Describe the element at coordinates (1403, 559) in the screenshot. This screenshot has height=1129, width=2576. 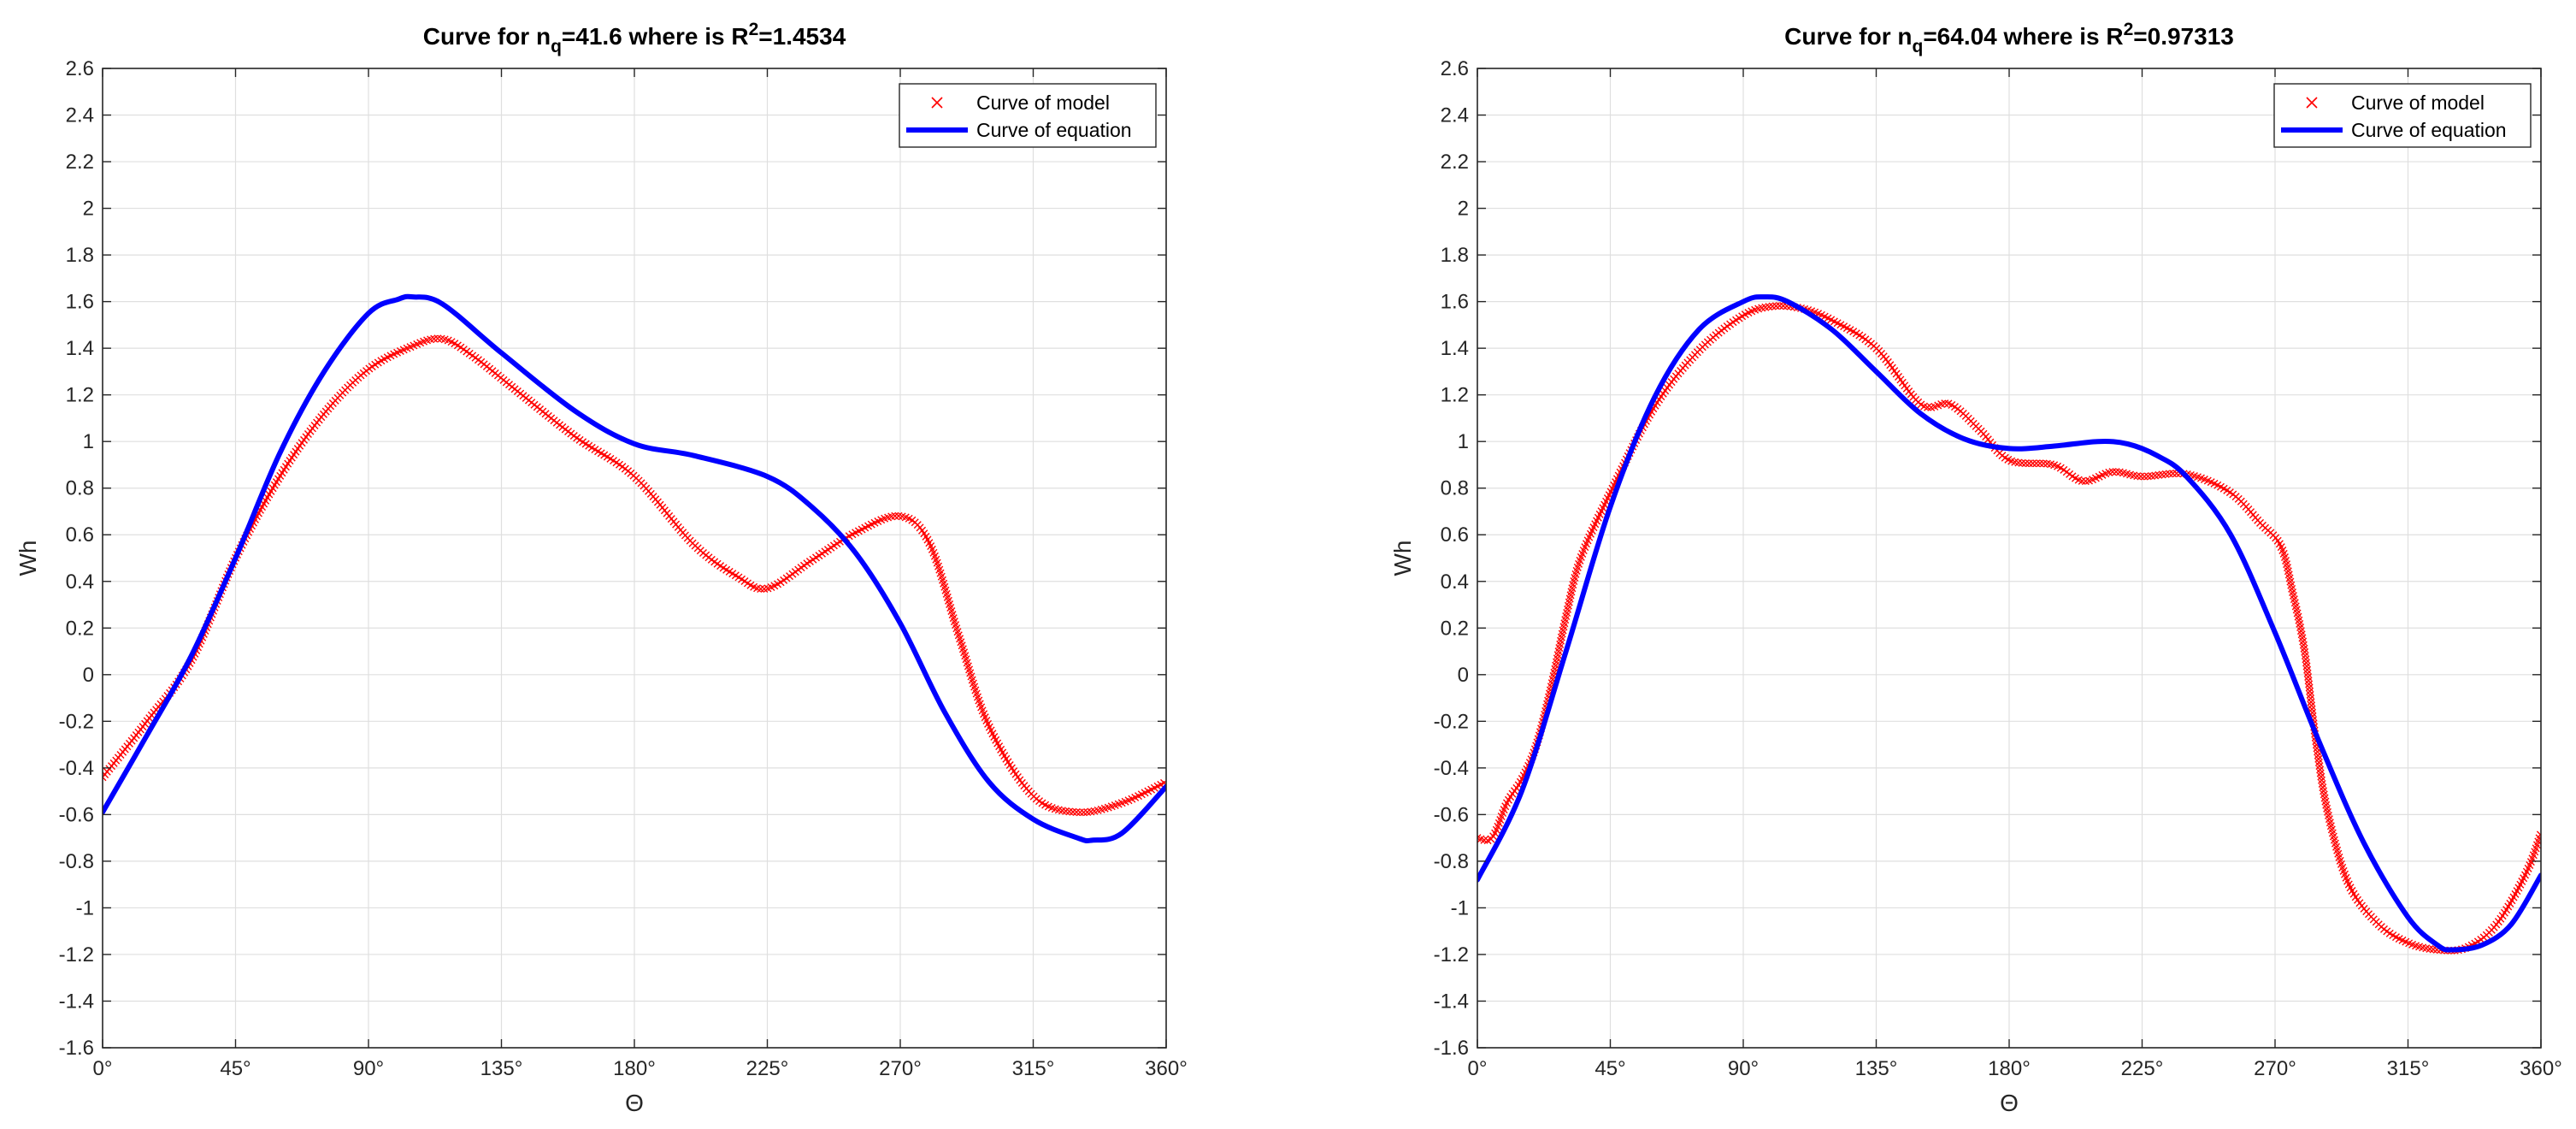
I see `y-axis-label: Wh` at that location.